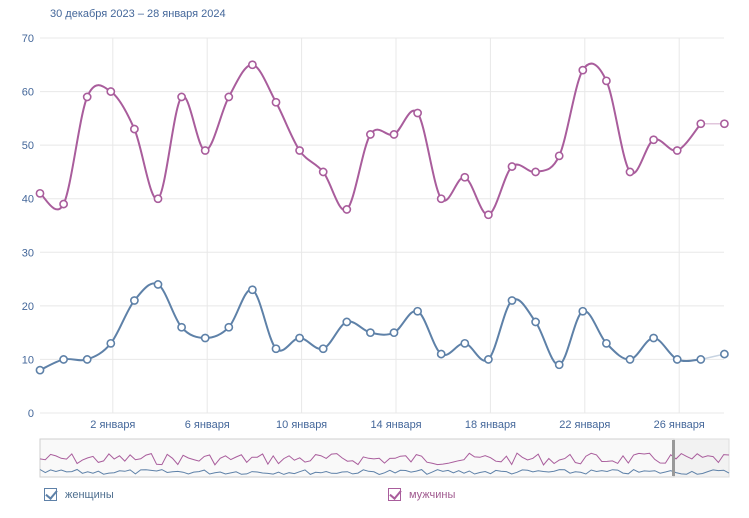  Describe the element at coordinates (207, 425) in the screenshot. I see `x-tick-label: 6 января` at that location.